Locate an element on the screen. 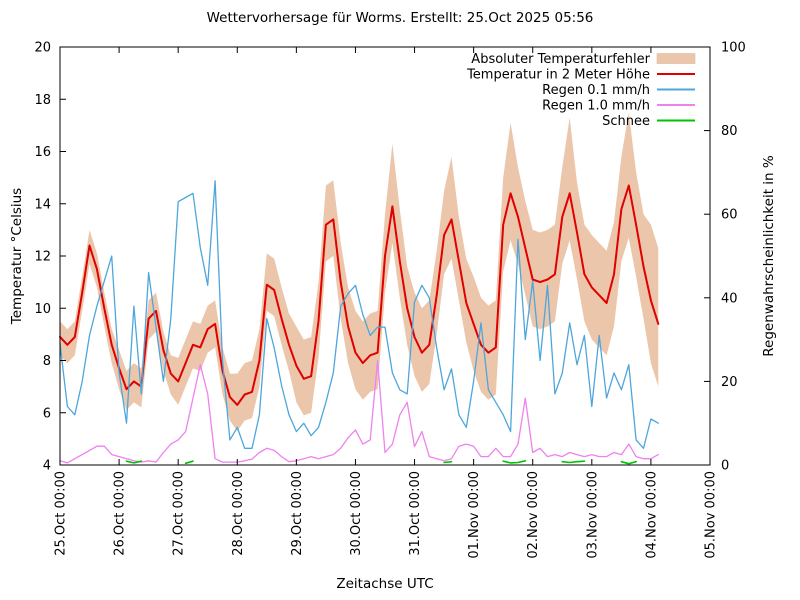 The width and height of the screenshot is (800, 600). legend-label-temperatur-in-2-meter-h-he: Temperatur in 2 Meter Höhe is located at coordinates (558, 75).